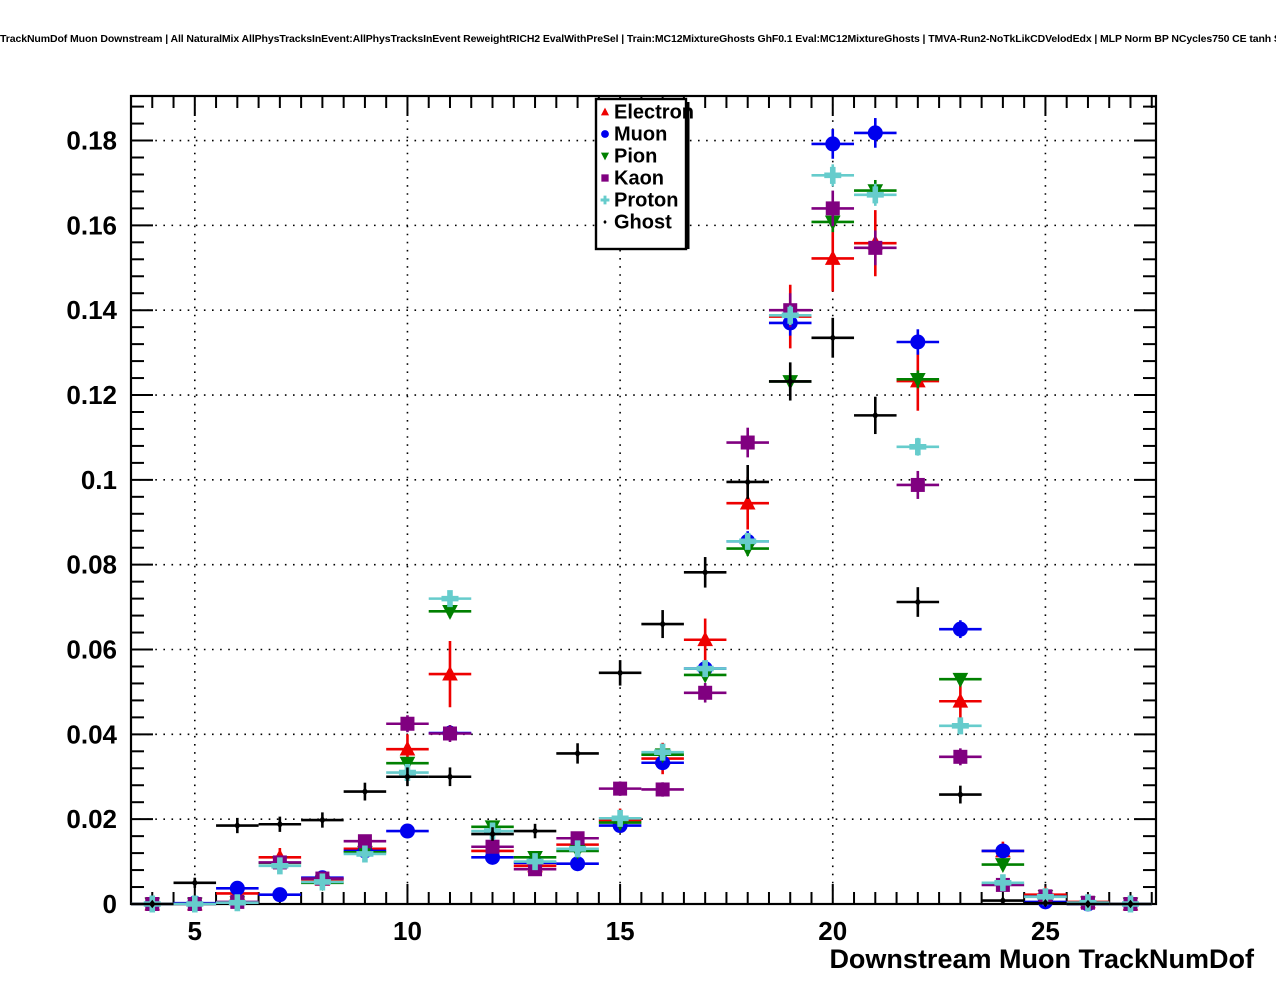 The width and height of the screenshot is (1276, 996). I want to click on legend-entry-ghost: Ghost, so click(637, 222).